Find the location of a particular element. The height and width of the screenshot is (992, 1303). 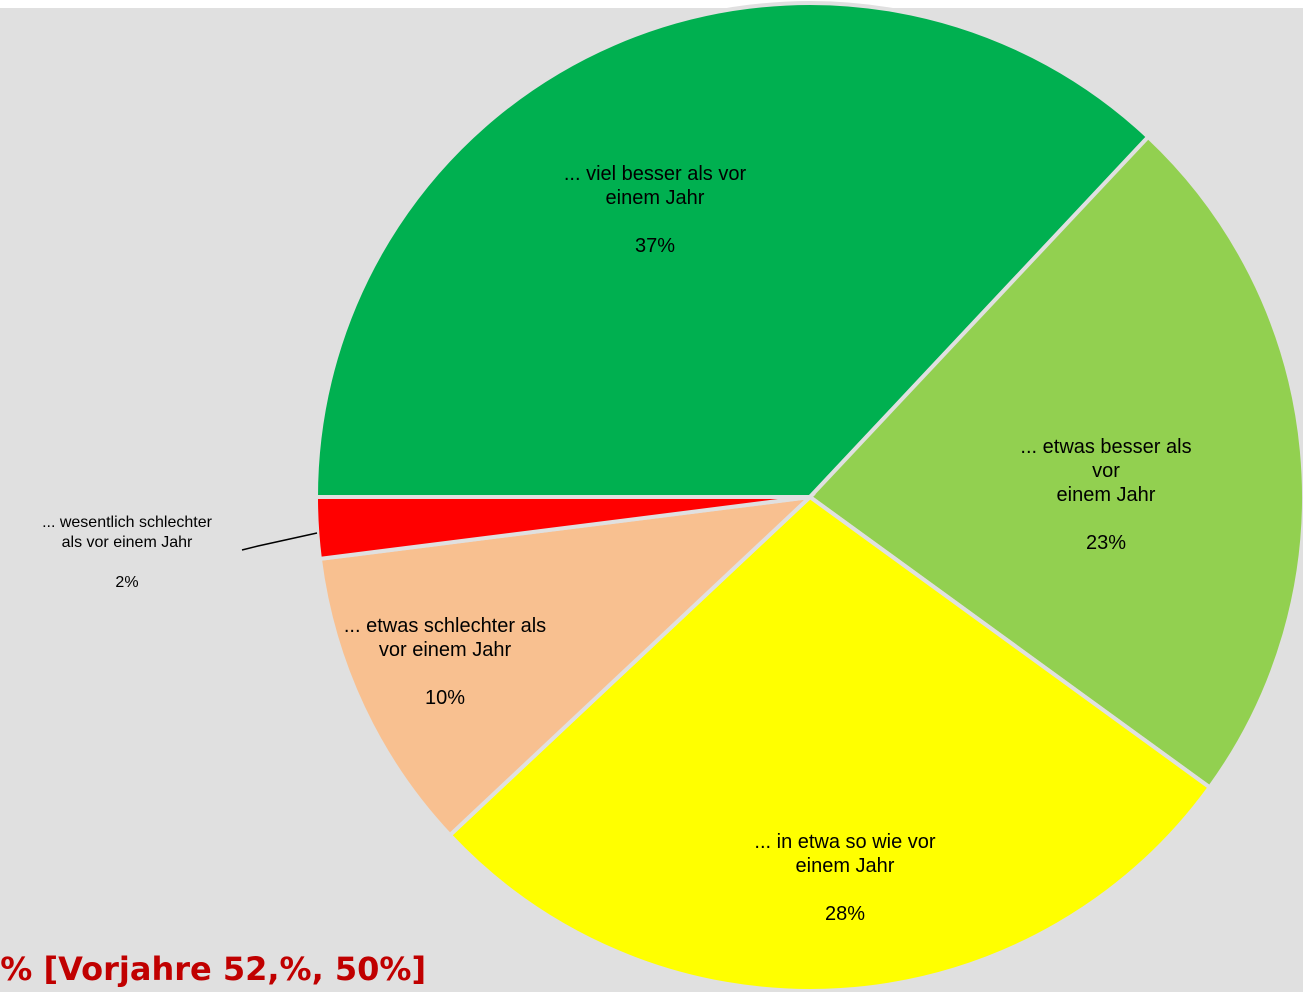

slice-label-etwas-besser: ... etwas besser als vor einem Jahr 23% is located at coordinates (1106, 495).